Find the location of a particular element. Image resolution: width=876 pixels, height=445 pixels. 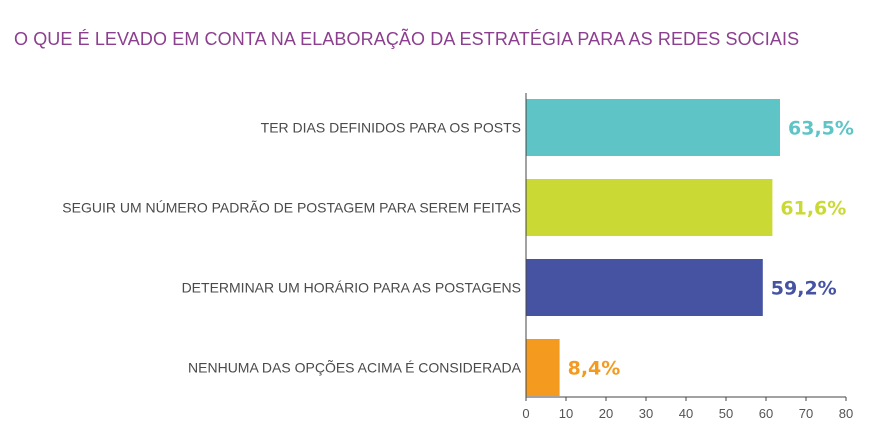

value-label-3: 8,4% is located at coordinates (594, 369).